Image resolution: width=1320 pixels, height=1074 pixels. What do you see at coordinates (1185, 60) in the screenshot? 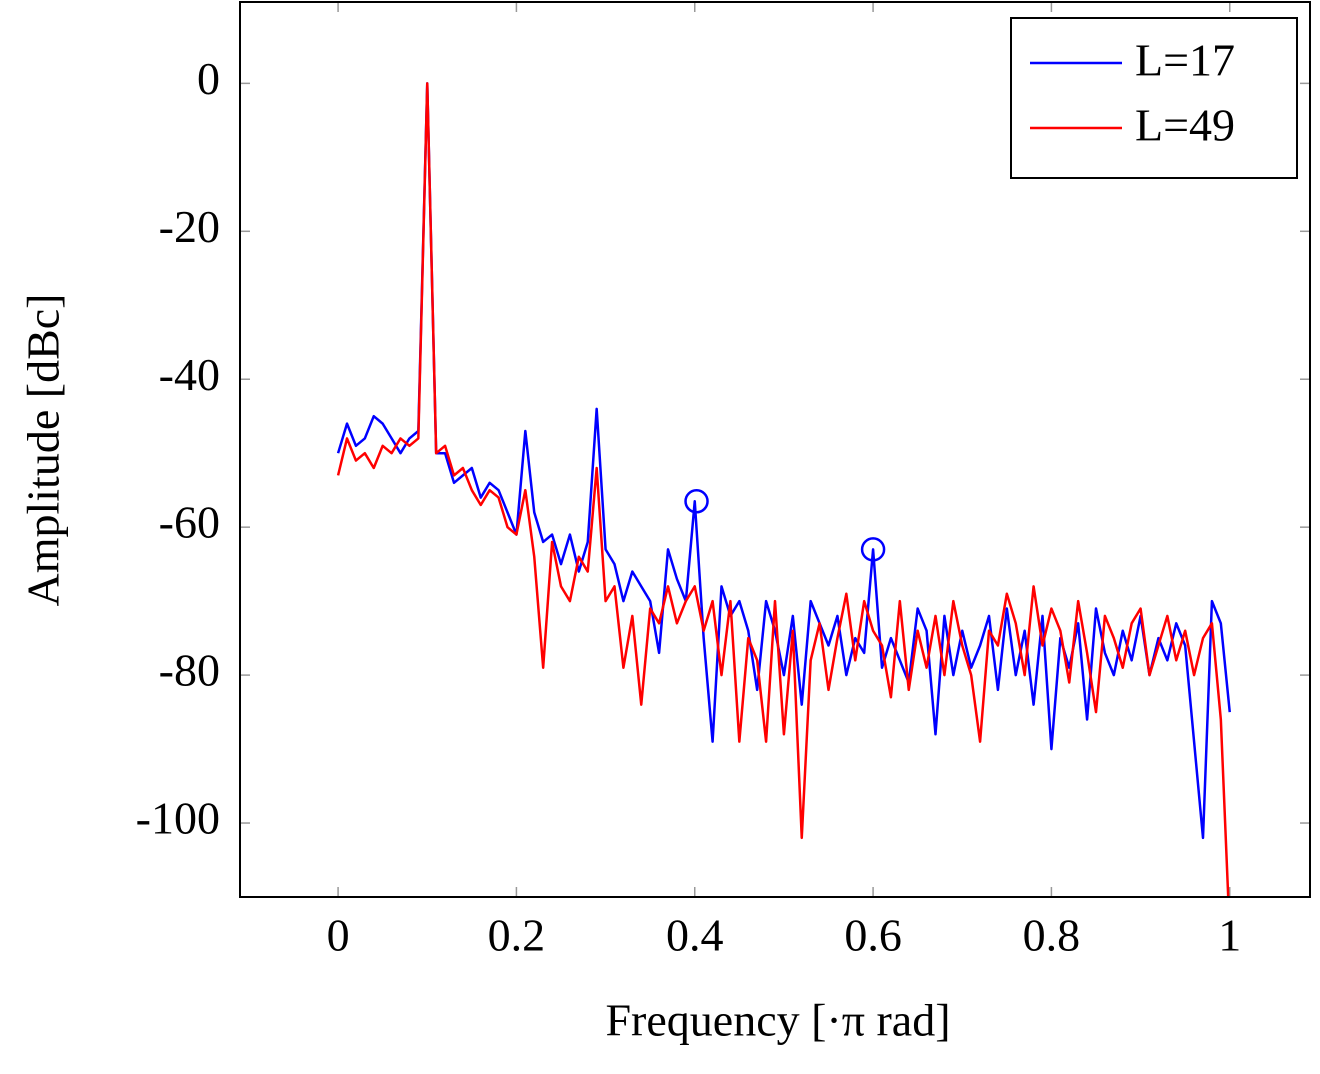
I see `legend-label: L=17` at bounding box center [1185, 60].